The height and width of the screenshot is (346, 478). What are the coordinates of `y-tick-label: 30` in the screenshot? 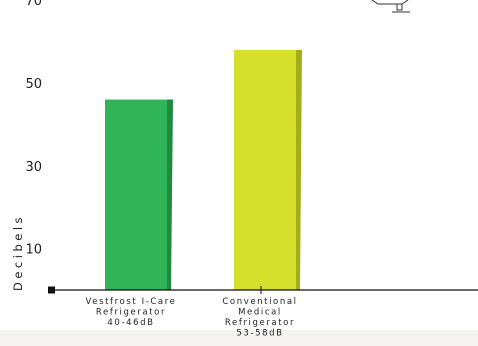 It's located at (33, 167).